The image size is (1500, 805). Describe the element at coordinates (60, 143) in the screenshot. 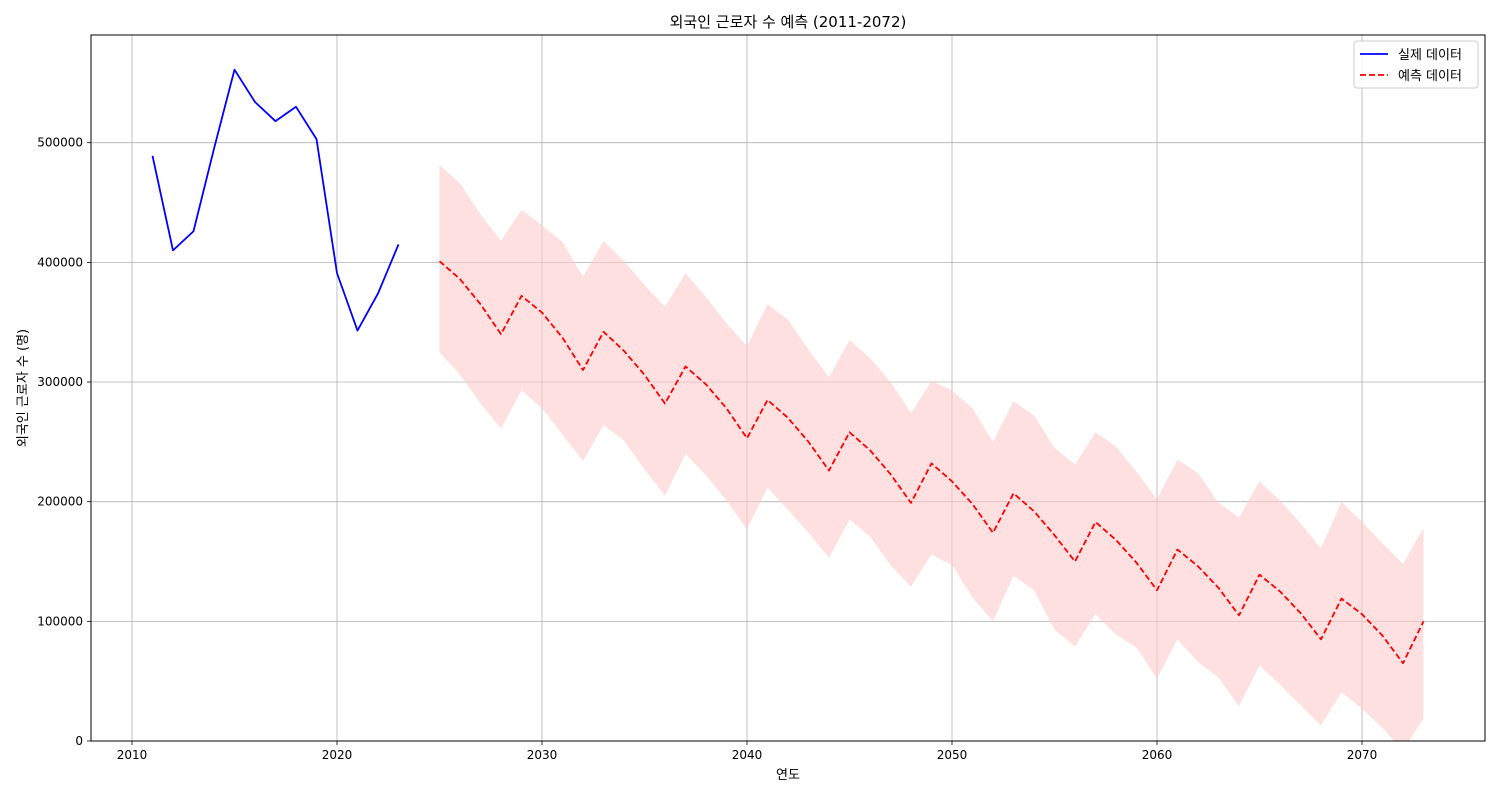

I see `y-tick-label: 500000` at that location.